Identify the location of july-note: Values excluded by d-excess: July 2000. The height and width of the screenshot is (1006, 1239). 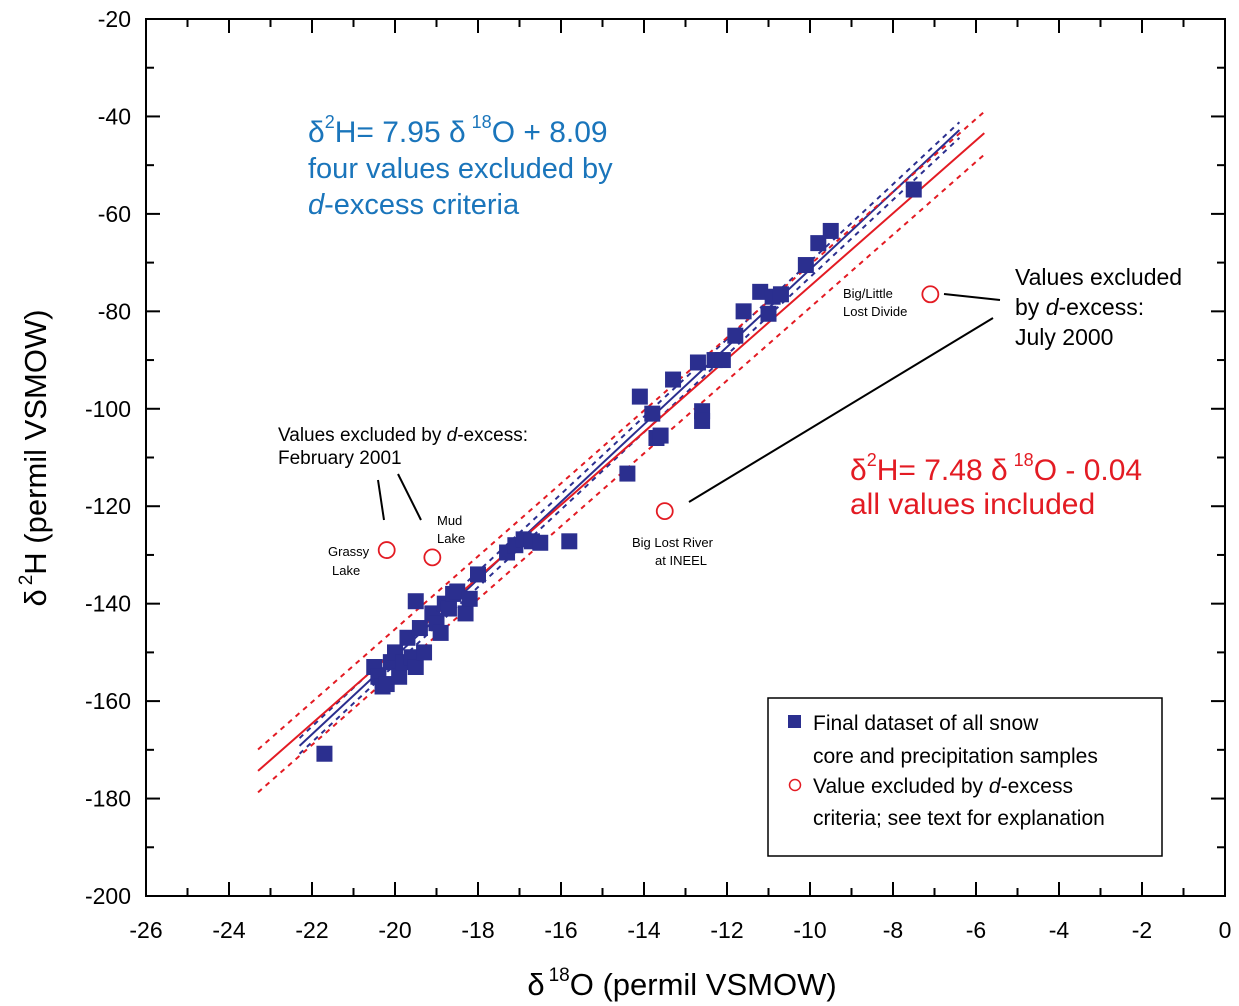
(935, 383).